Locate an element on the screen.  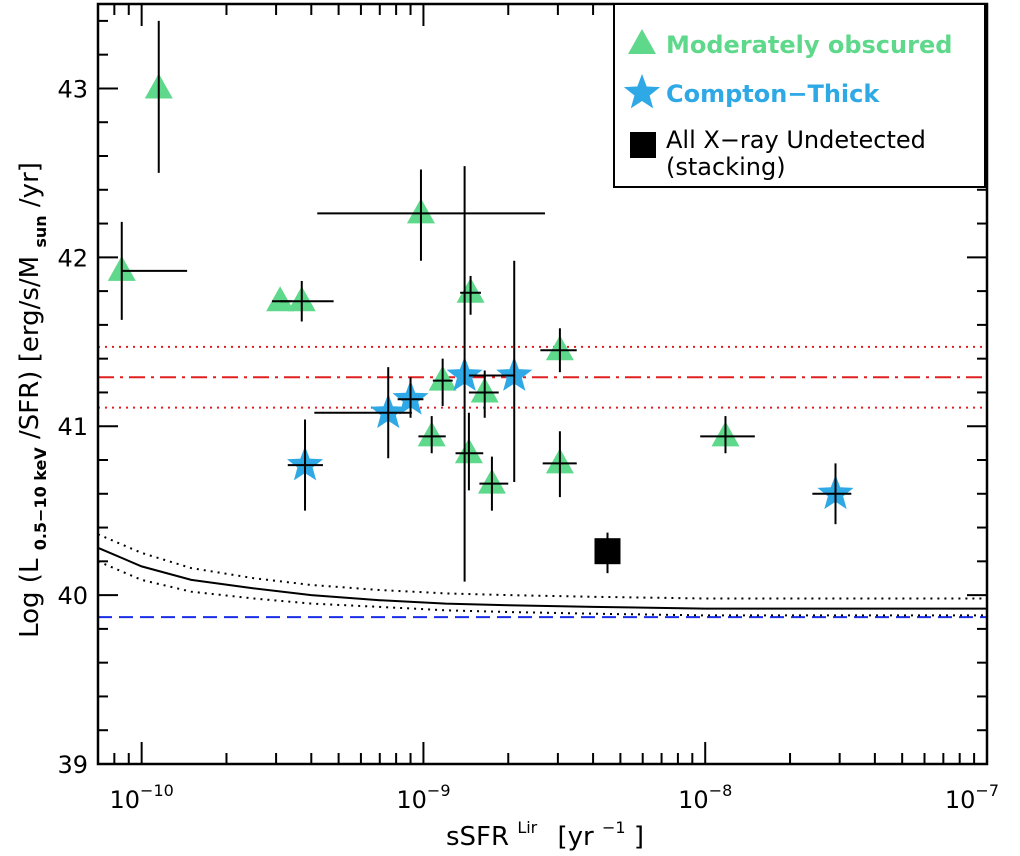
y-axis-label-part3: /yr] is located at coordinates (30, 184).